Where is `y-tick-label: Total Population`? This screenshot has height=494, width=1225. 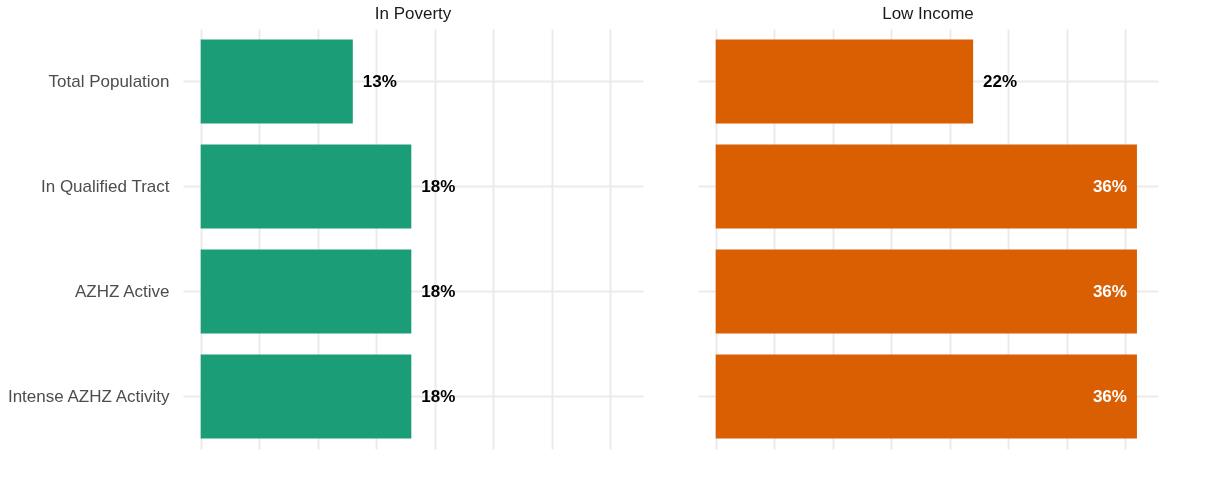
y-tick-label: Total Population is located at coordinates (109, 81).